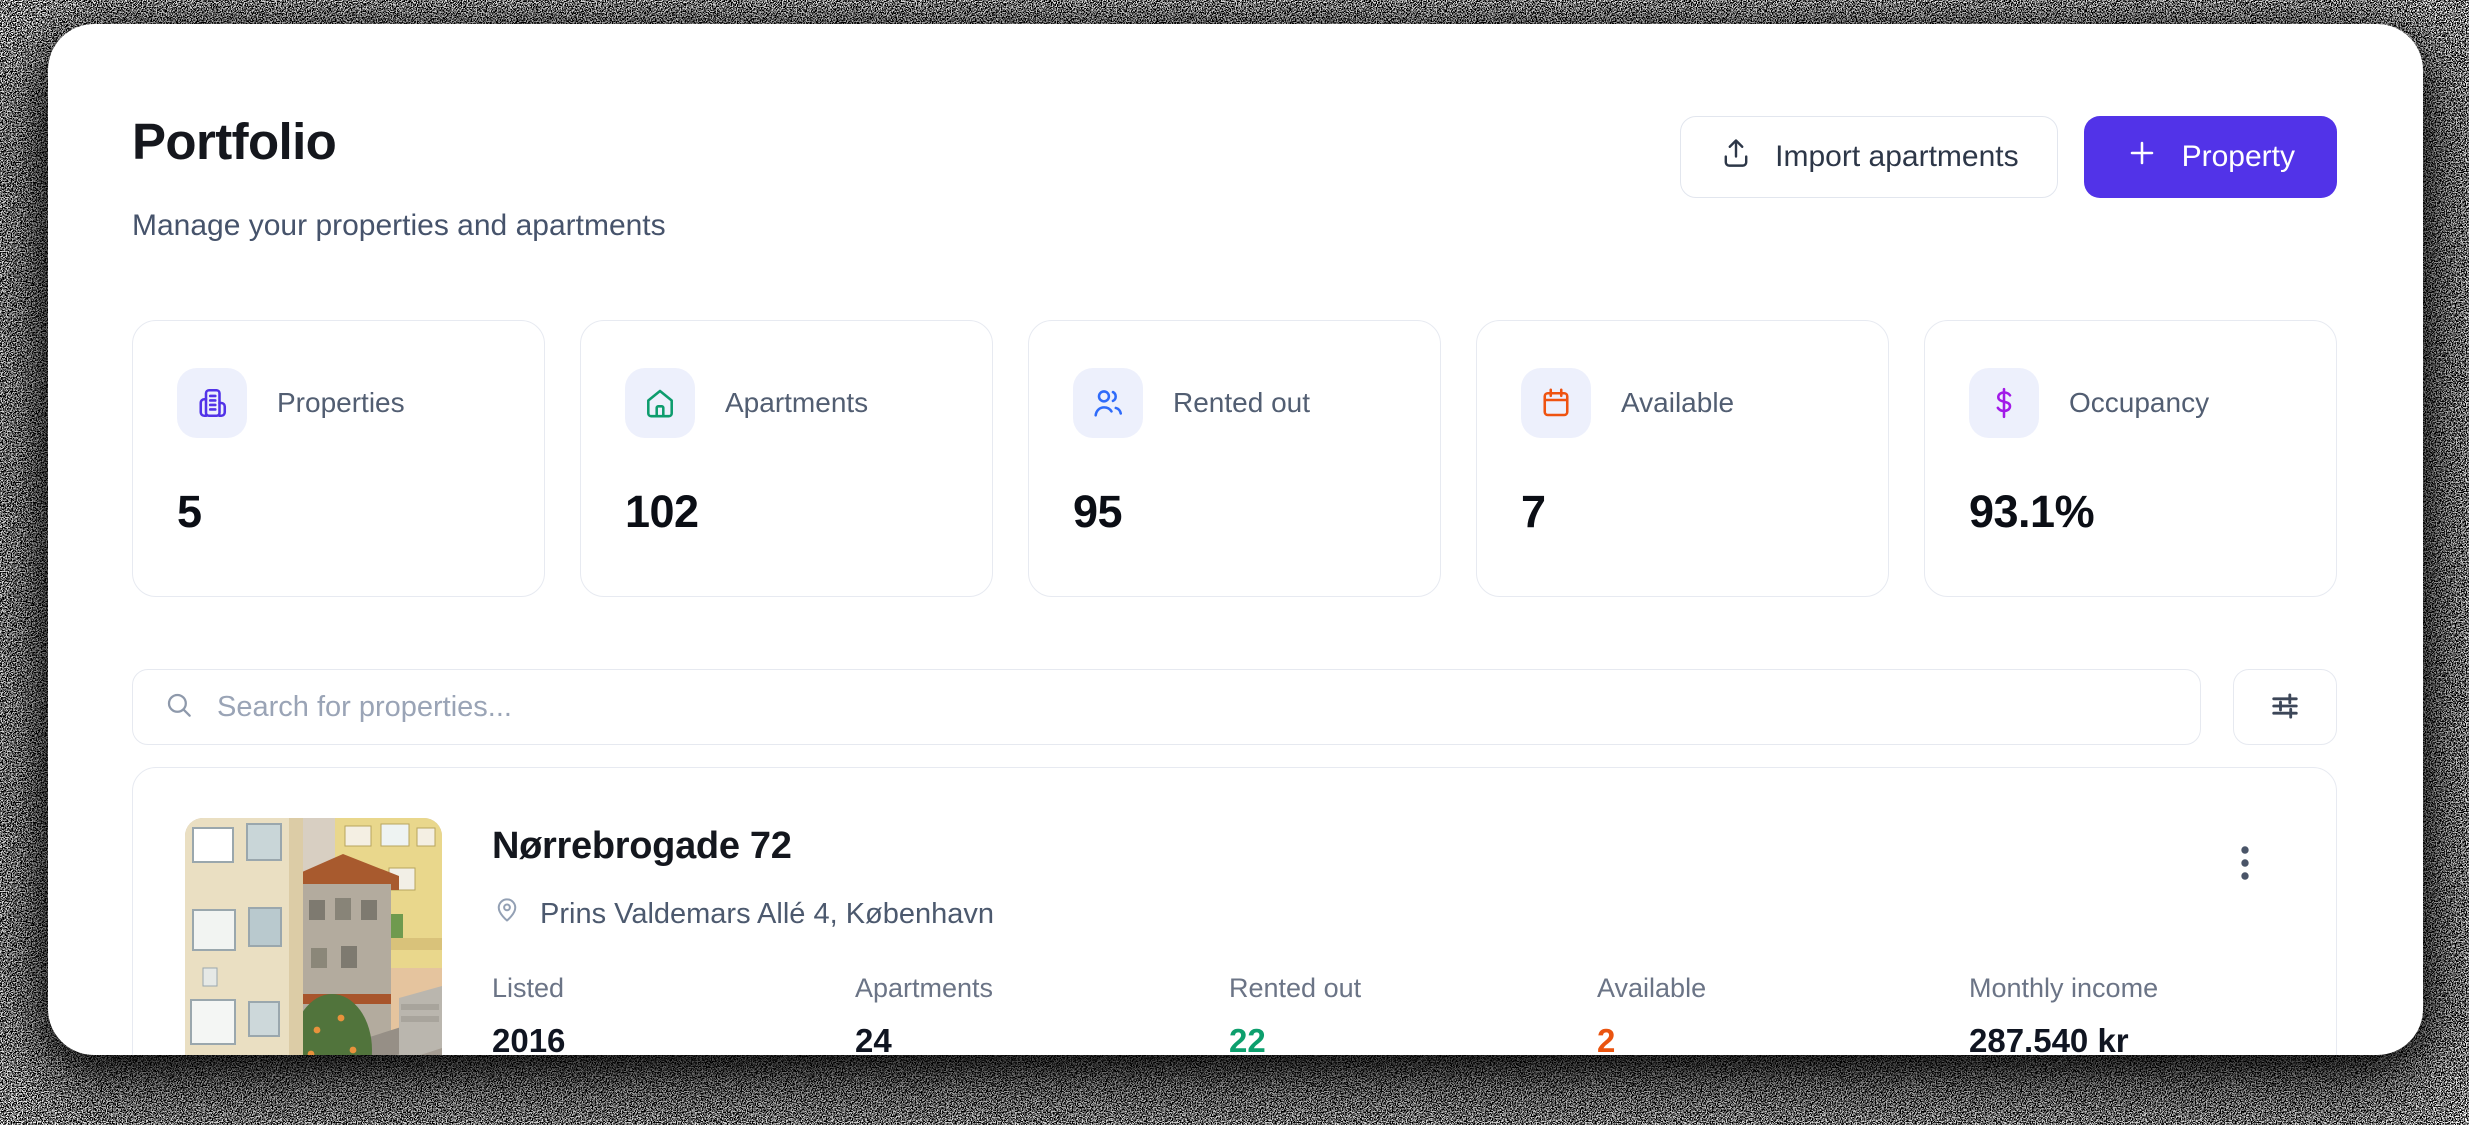  Describe the element at coordinates (1098, 511) in the screenshot. I see `stat-value: 95` at that location.